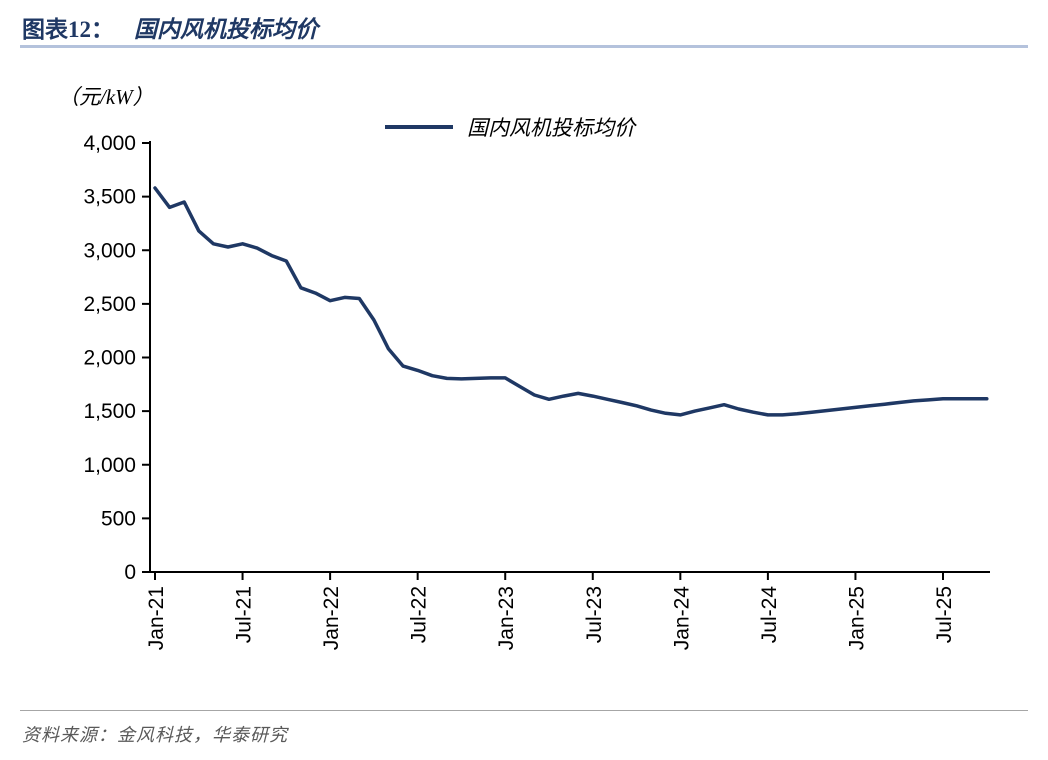 The height and width of the screenshot is (760, 1048). Describe the element at coordinates (68, 29) in the screenshot. I see `figure-label: 图表12：` at that location.